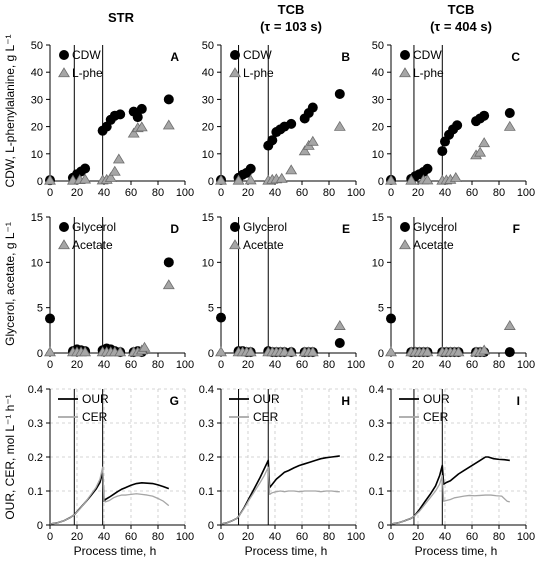  Describe the element at coordinates (405, 227) in the screenshot. I see `panel-f-legend-swatch` at that location.